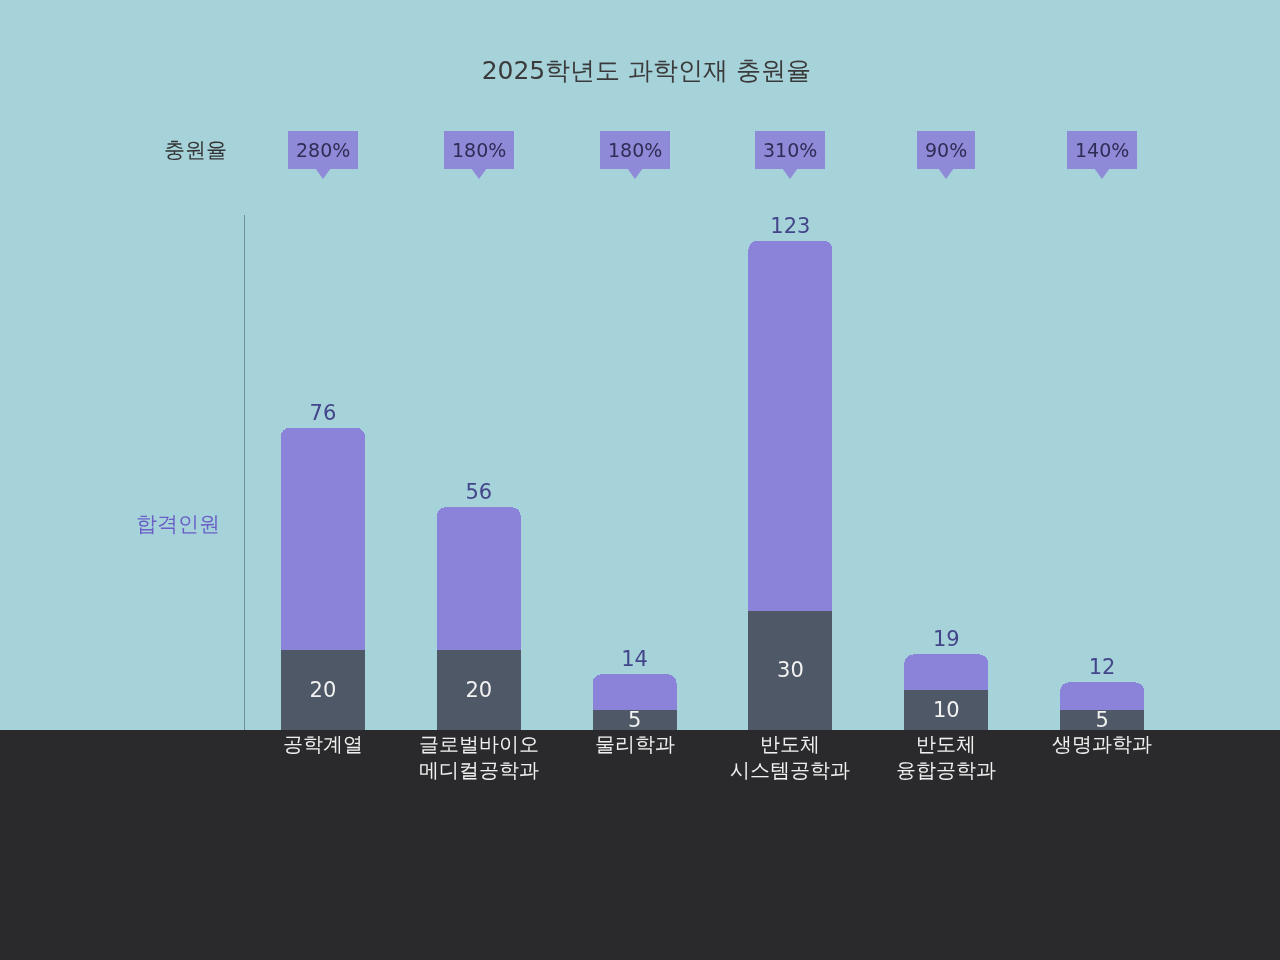 This screenshot has height=960, width=1280. Describe the element at coordinates (790, 150) in the screenshot. I see `text: 310%` at that location.